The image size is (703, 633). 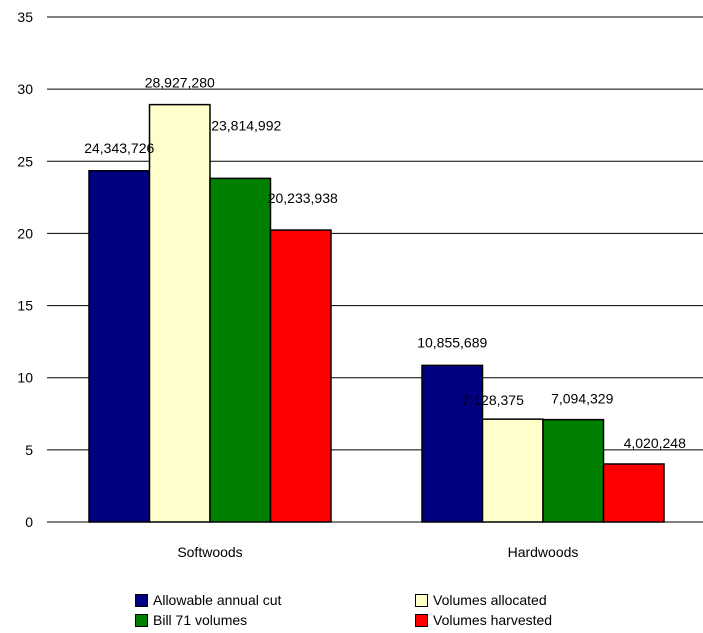 What do you see at coordinates (25, 89) in the screenshot?
I see `y-tick-label: 30` at bounding box center [25, 89].